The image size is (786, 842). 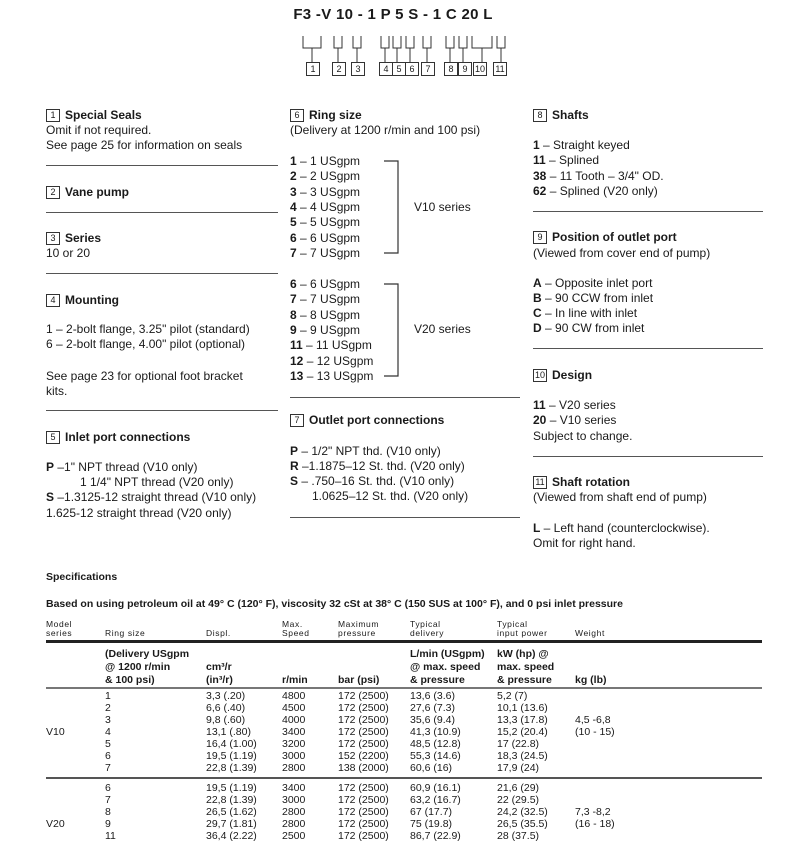 What do you see at coordinates (512, 696) in the screenshot?
I see `table-cell: 5,2 (7)` at bounding box center [512, 696].